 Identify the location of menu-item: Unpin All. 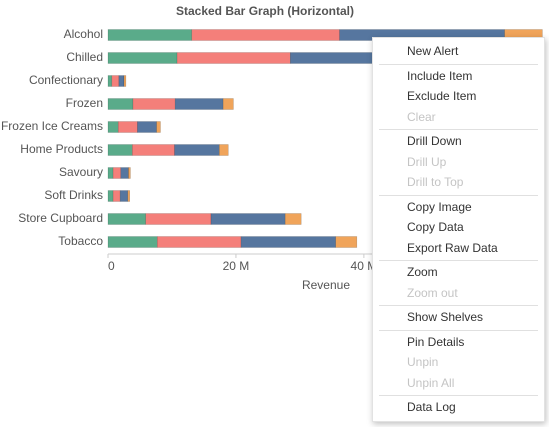
(431, 382).